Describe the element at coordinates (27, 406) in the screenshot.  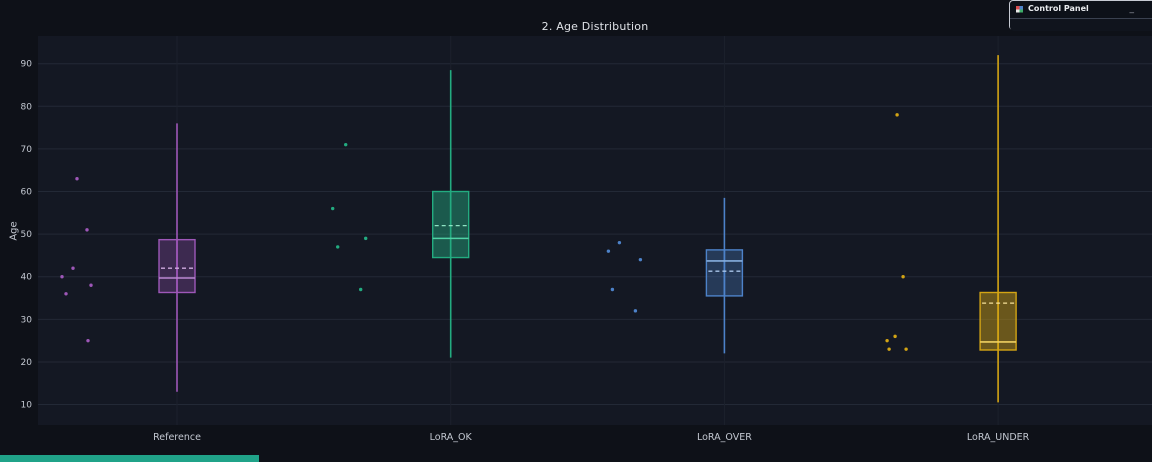
I see `y-tick-label: 10` at that location.